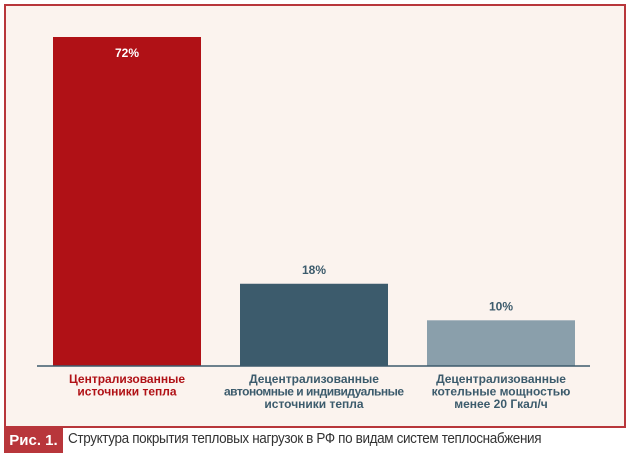 Image resolution: width=630 pixels, height=456 pixels. Describe the element at coordinates (127, 379) in the screenshot. I see `category-label: Централизованные` at that location.